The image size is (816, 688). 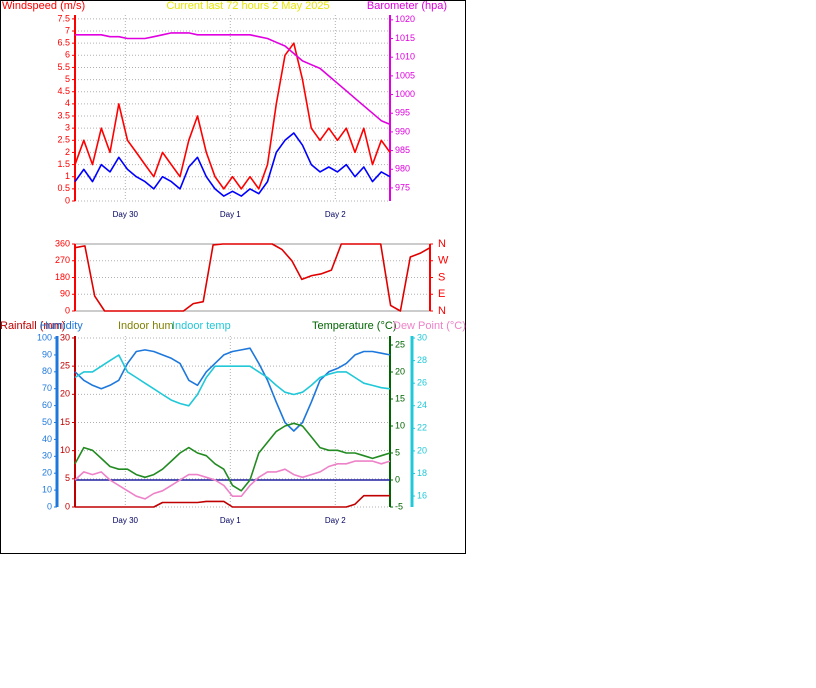 What do you see at coordinates (63, 115) in the screenshot?
I see `y-tick-label: 3.5` at bounding box center [63, 115].